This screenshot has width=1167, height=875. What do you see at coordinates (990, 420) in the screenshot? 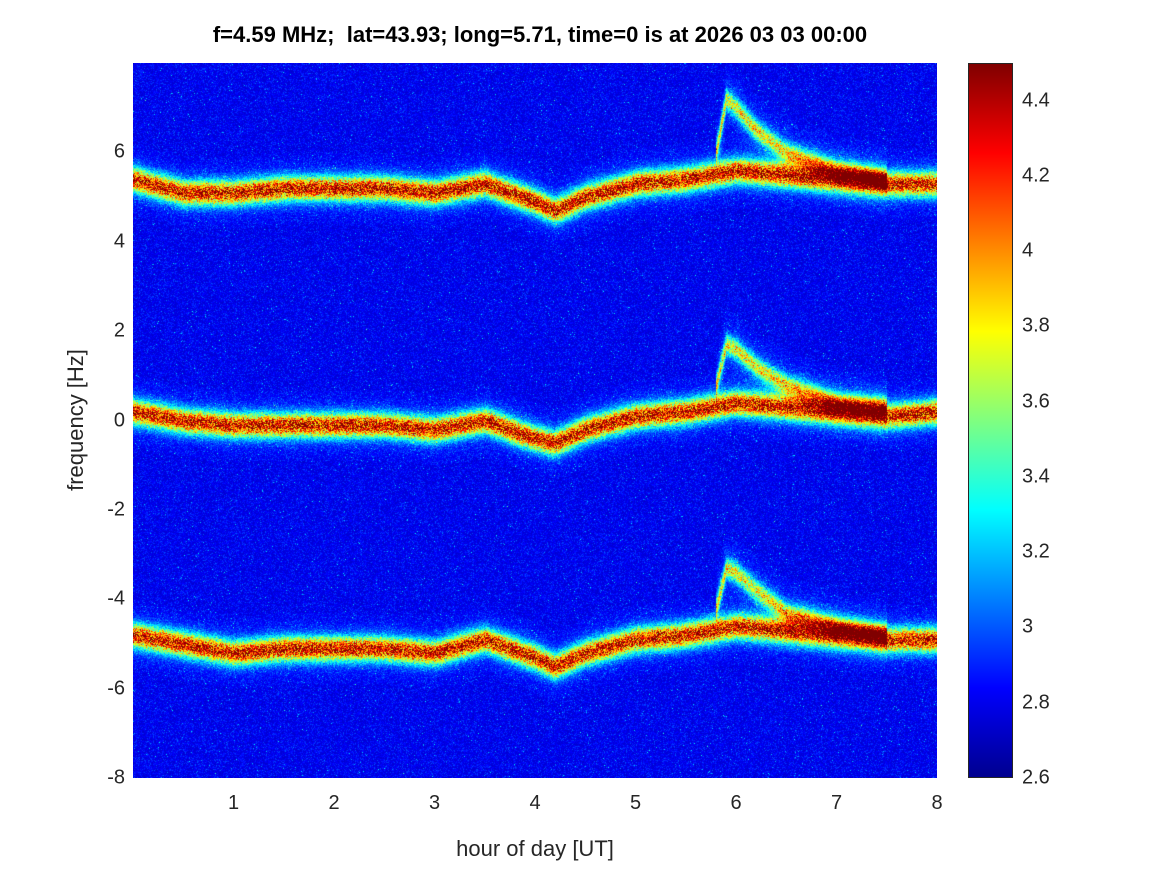
I see `colorbar` at bounding box center [990, 420].